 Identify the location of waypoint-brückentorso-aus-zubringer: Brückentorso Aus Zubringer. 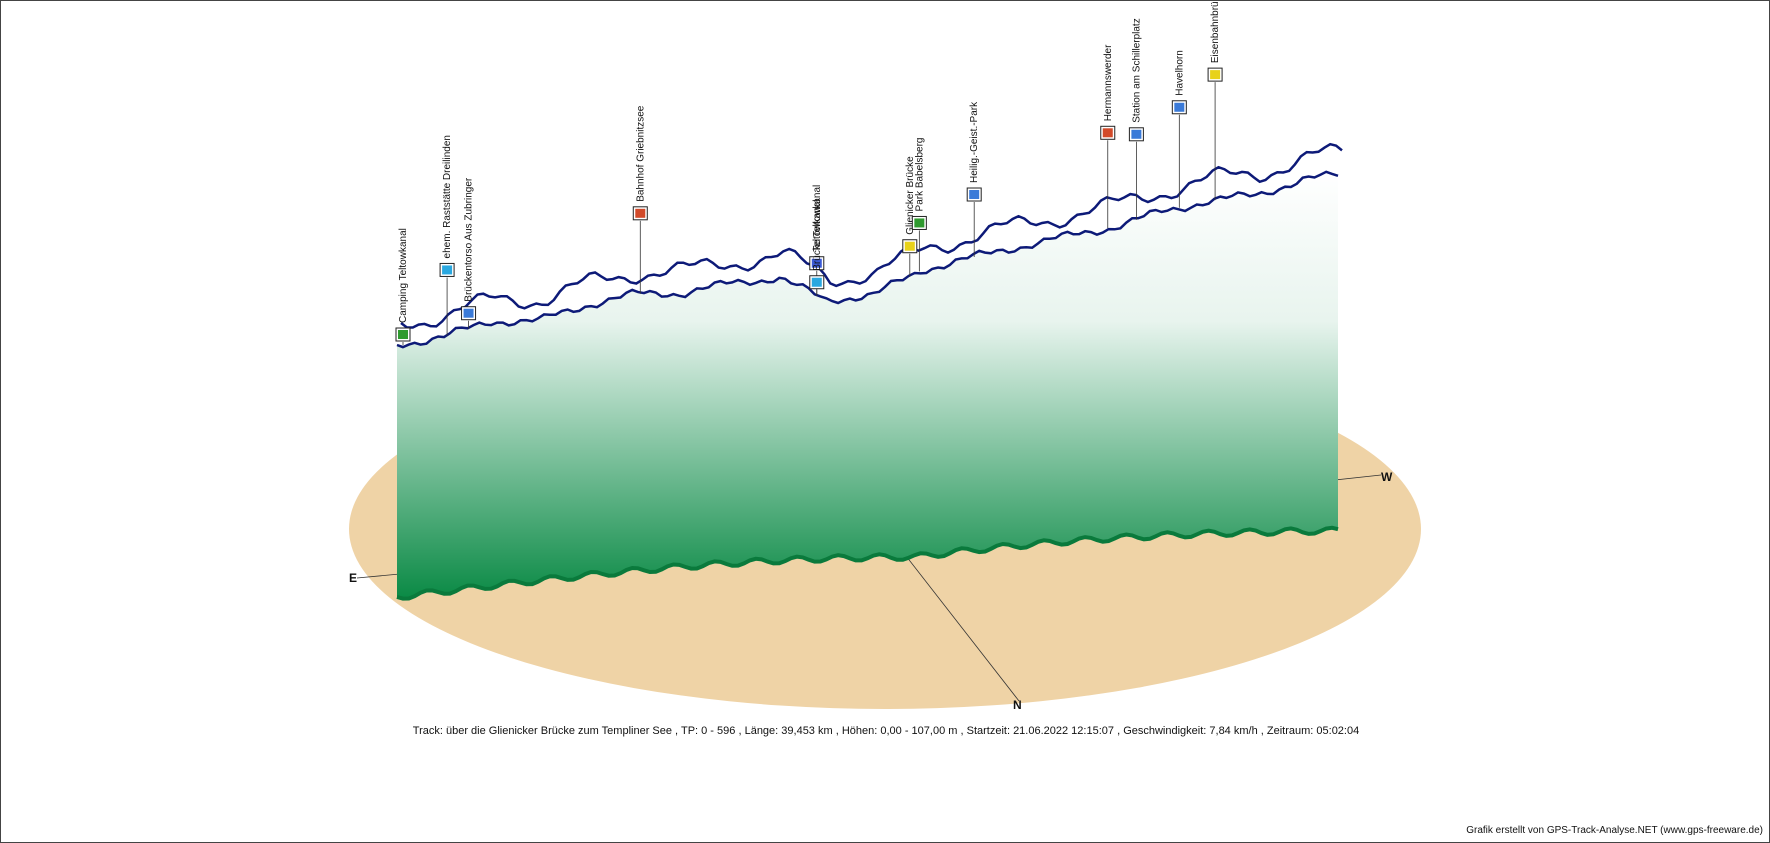
(469, 253).